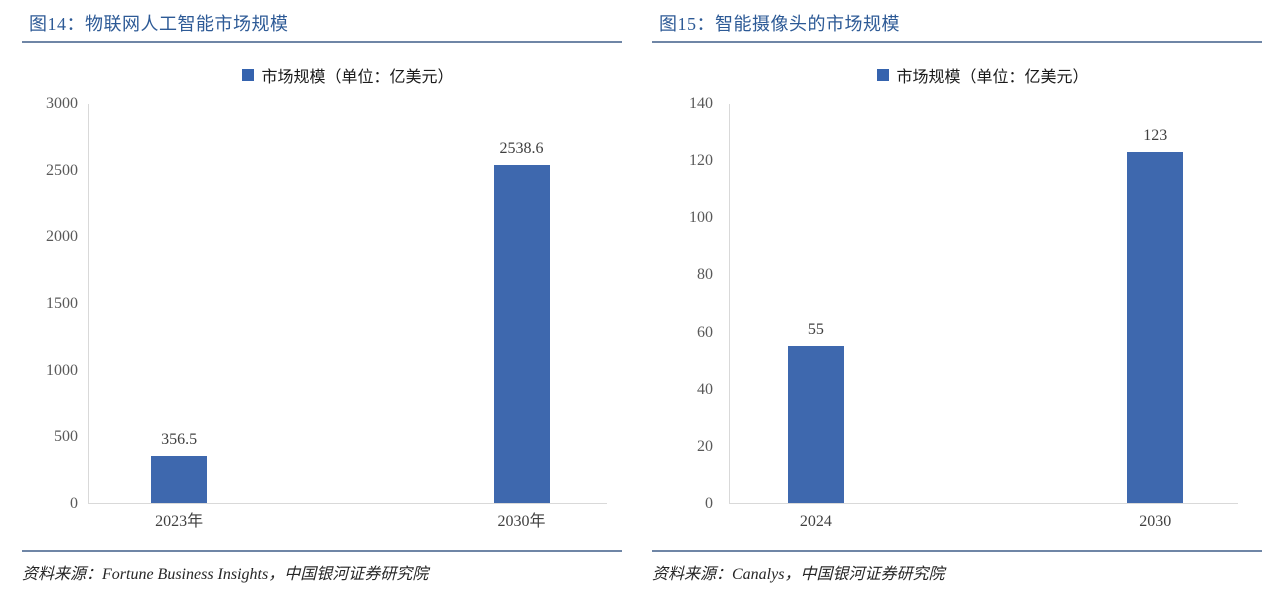 The width and height of the screenshot is (1282, 592). I want to click on figure-title: 图15：智能摄像头的市场规模, so click(779, 24).